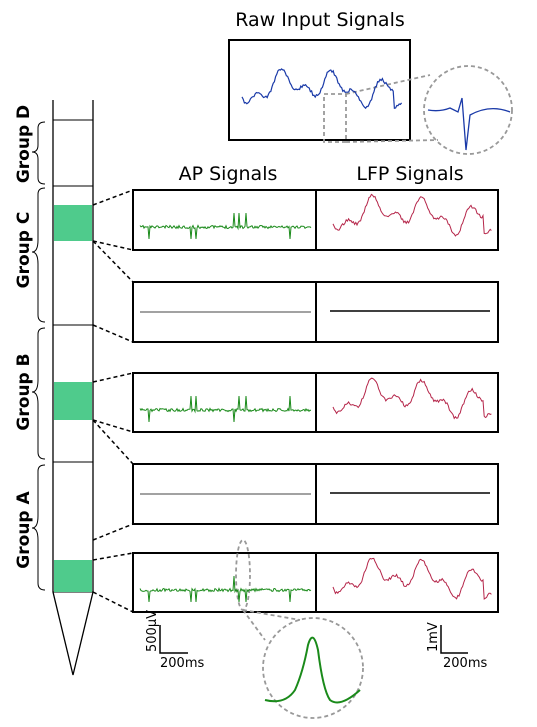 The width and height of the screenshot is (537, 727). What do you see at coordinates (152, 631) in the screenshot?
I see `scale-label: 500µV` at bounding box center [152, 631].